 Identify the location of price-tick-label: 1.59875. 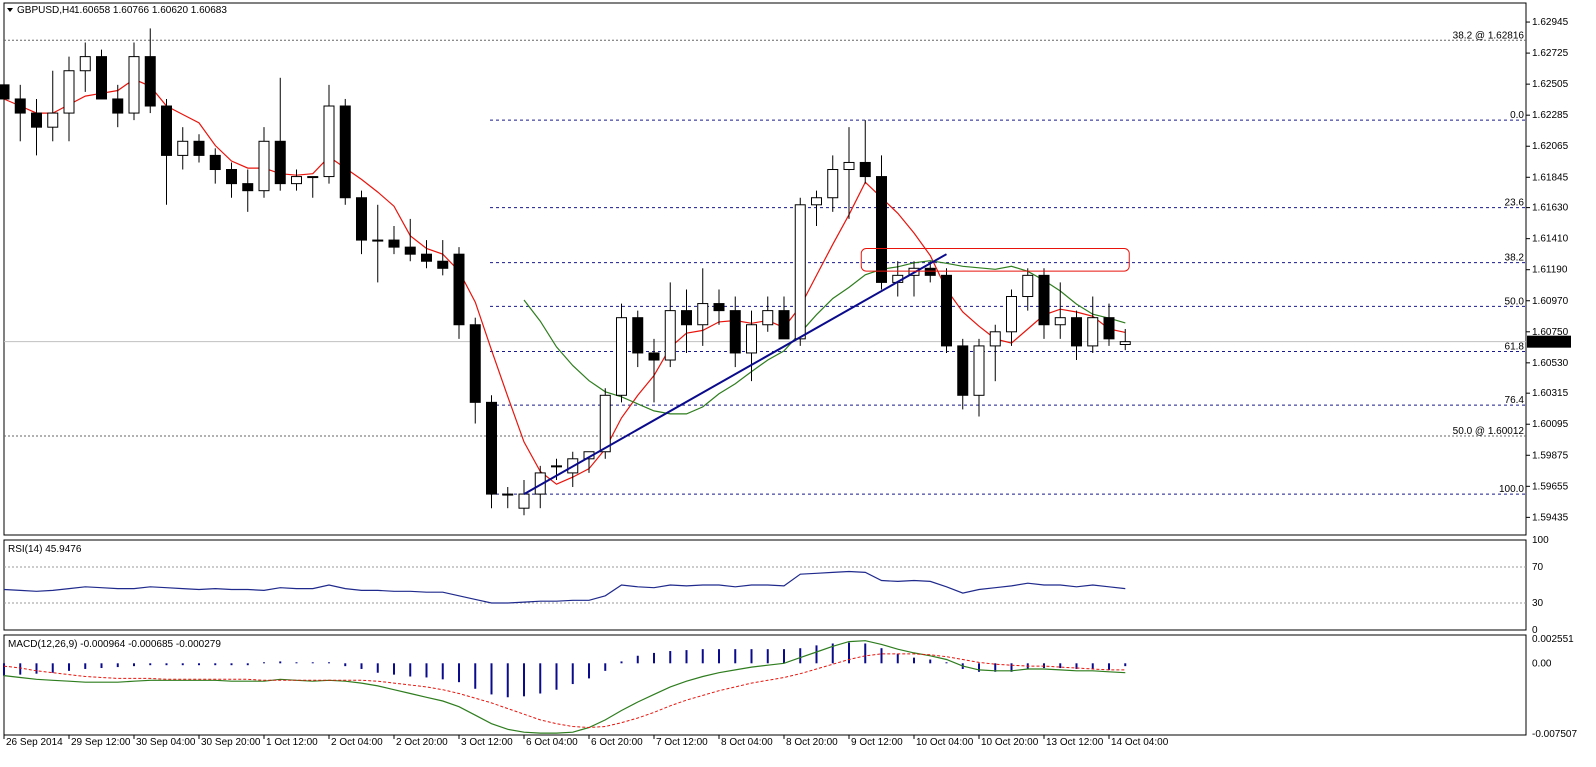
(1550, 455).